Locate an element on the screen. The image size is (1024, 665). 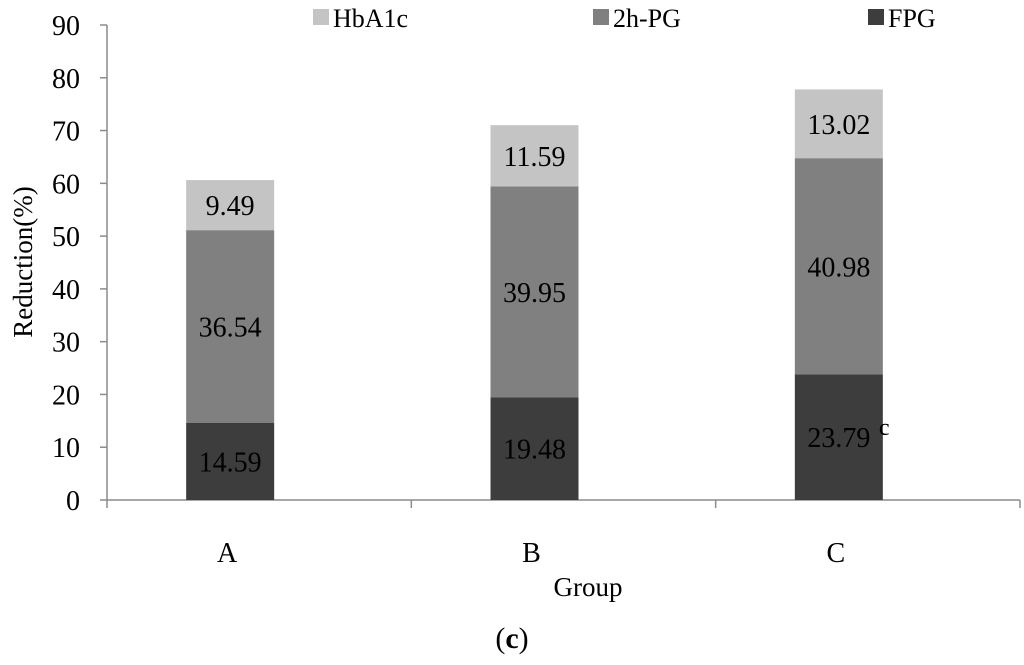
data-label: 23.79 is located at coordinates (838, 438).